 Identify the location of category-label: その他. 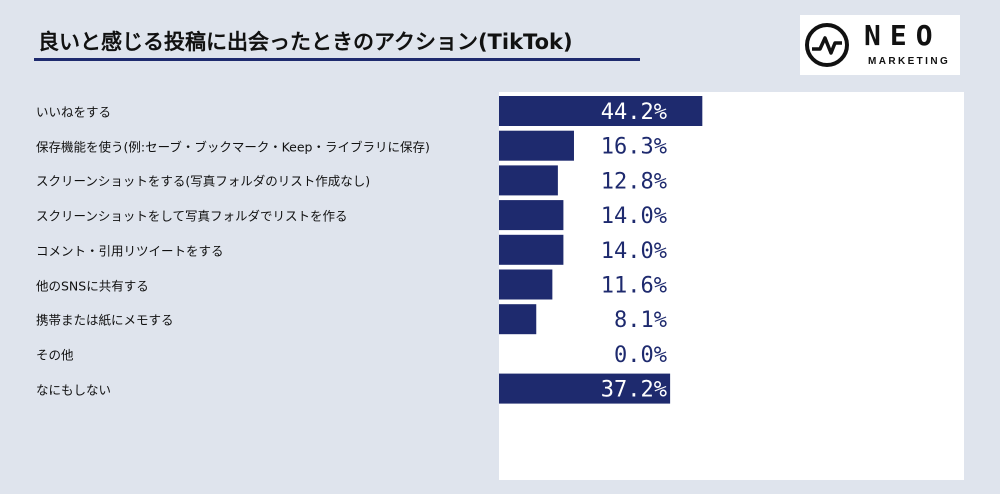
(55, 355).